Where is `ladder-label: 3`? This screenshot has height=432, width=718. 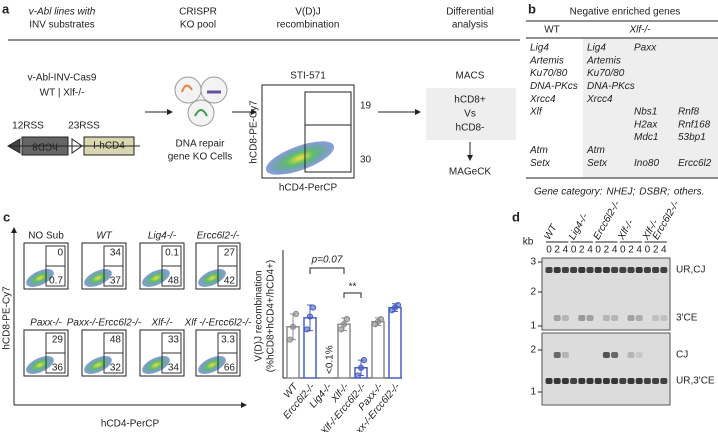 ladder-label: 3 is located at coordinates (533, 262).